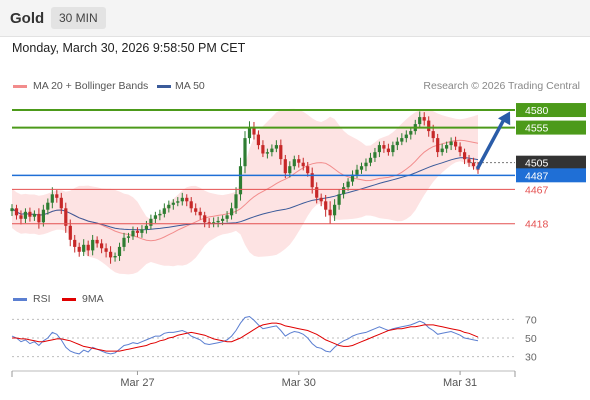 This screenshot has width=590, height=400. I want to click on rsi-tick-label-70: 70, so click(531, 320).